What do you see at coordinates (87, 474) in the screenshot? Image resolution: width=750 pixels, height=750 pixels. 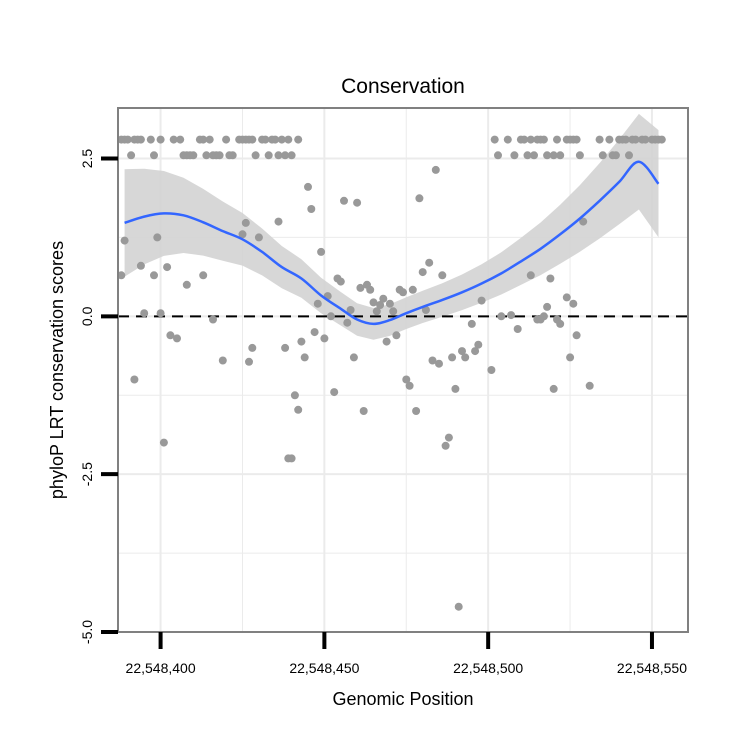 I see `y-tick-label: -2.5` at bounding box center [87, 474].